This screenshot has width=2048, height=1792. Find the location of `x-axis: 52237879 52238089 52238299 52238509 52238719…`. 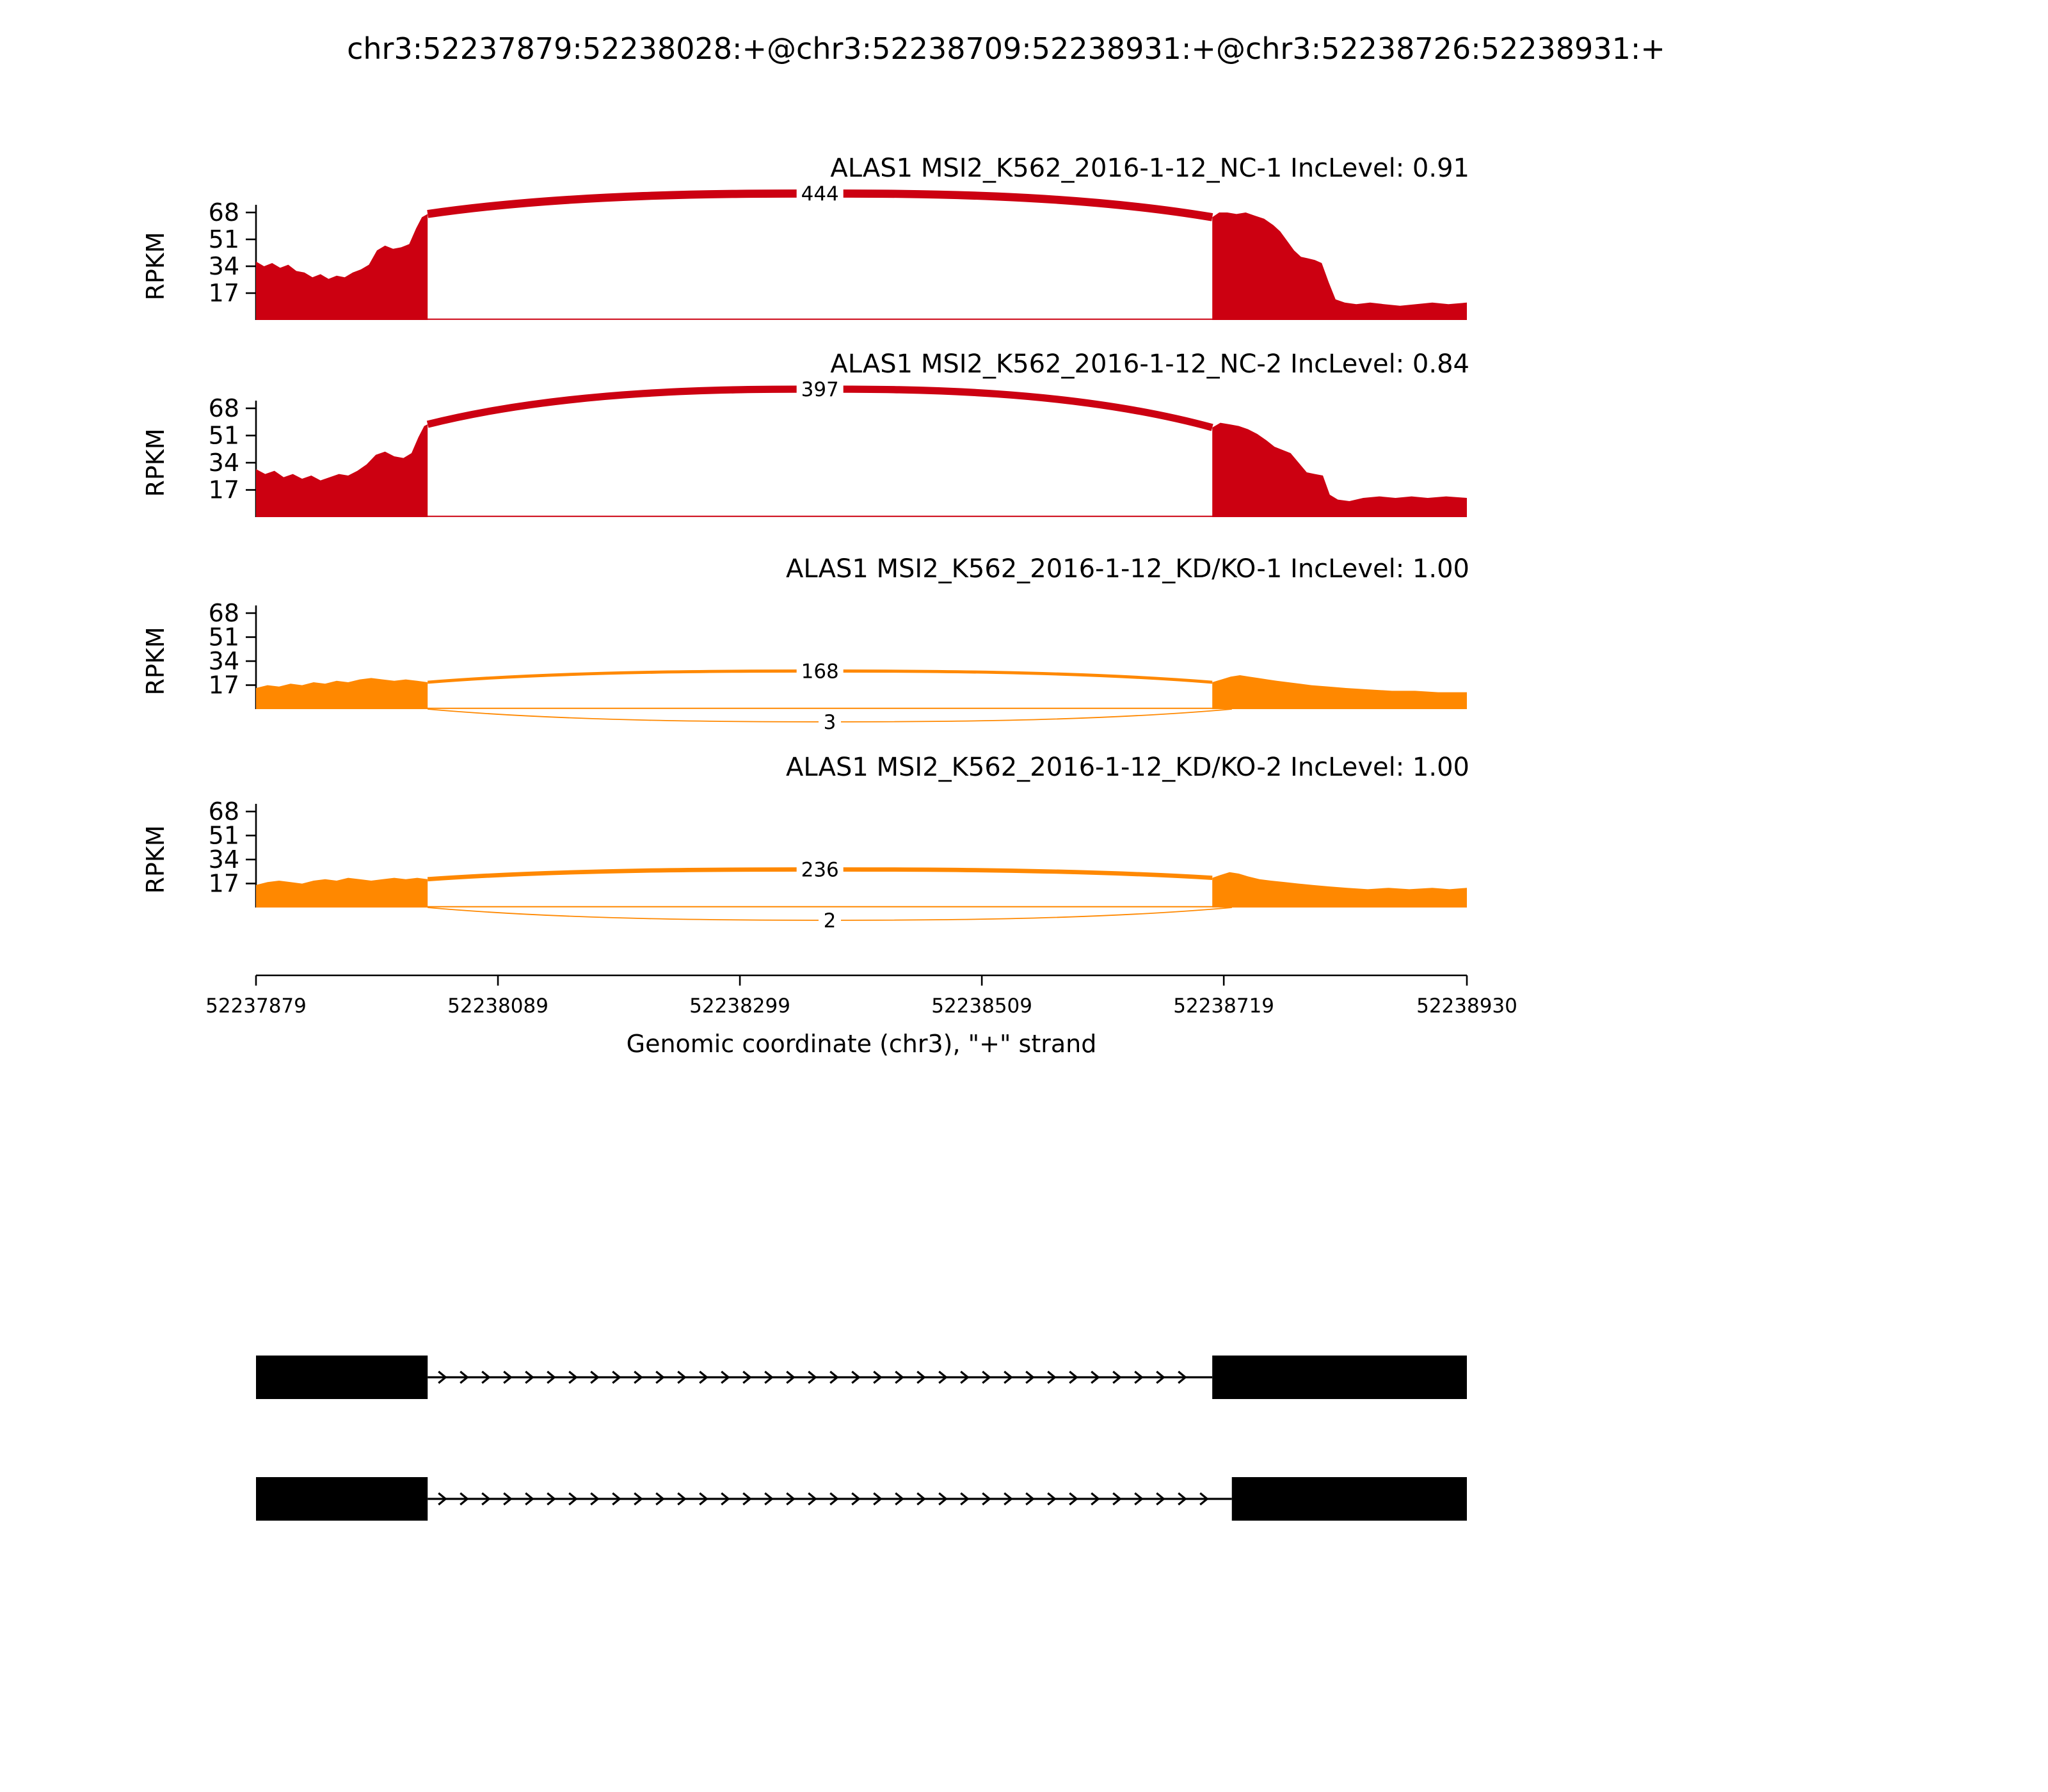

x-axis: 52237879 52238089 52238299 52238509 52238719… is located at coordinates (861, 996).